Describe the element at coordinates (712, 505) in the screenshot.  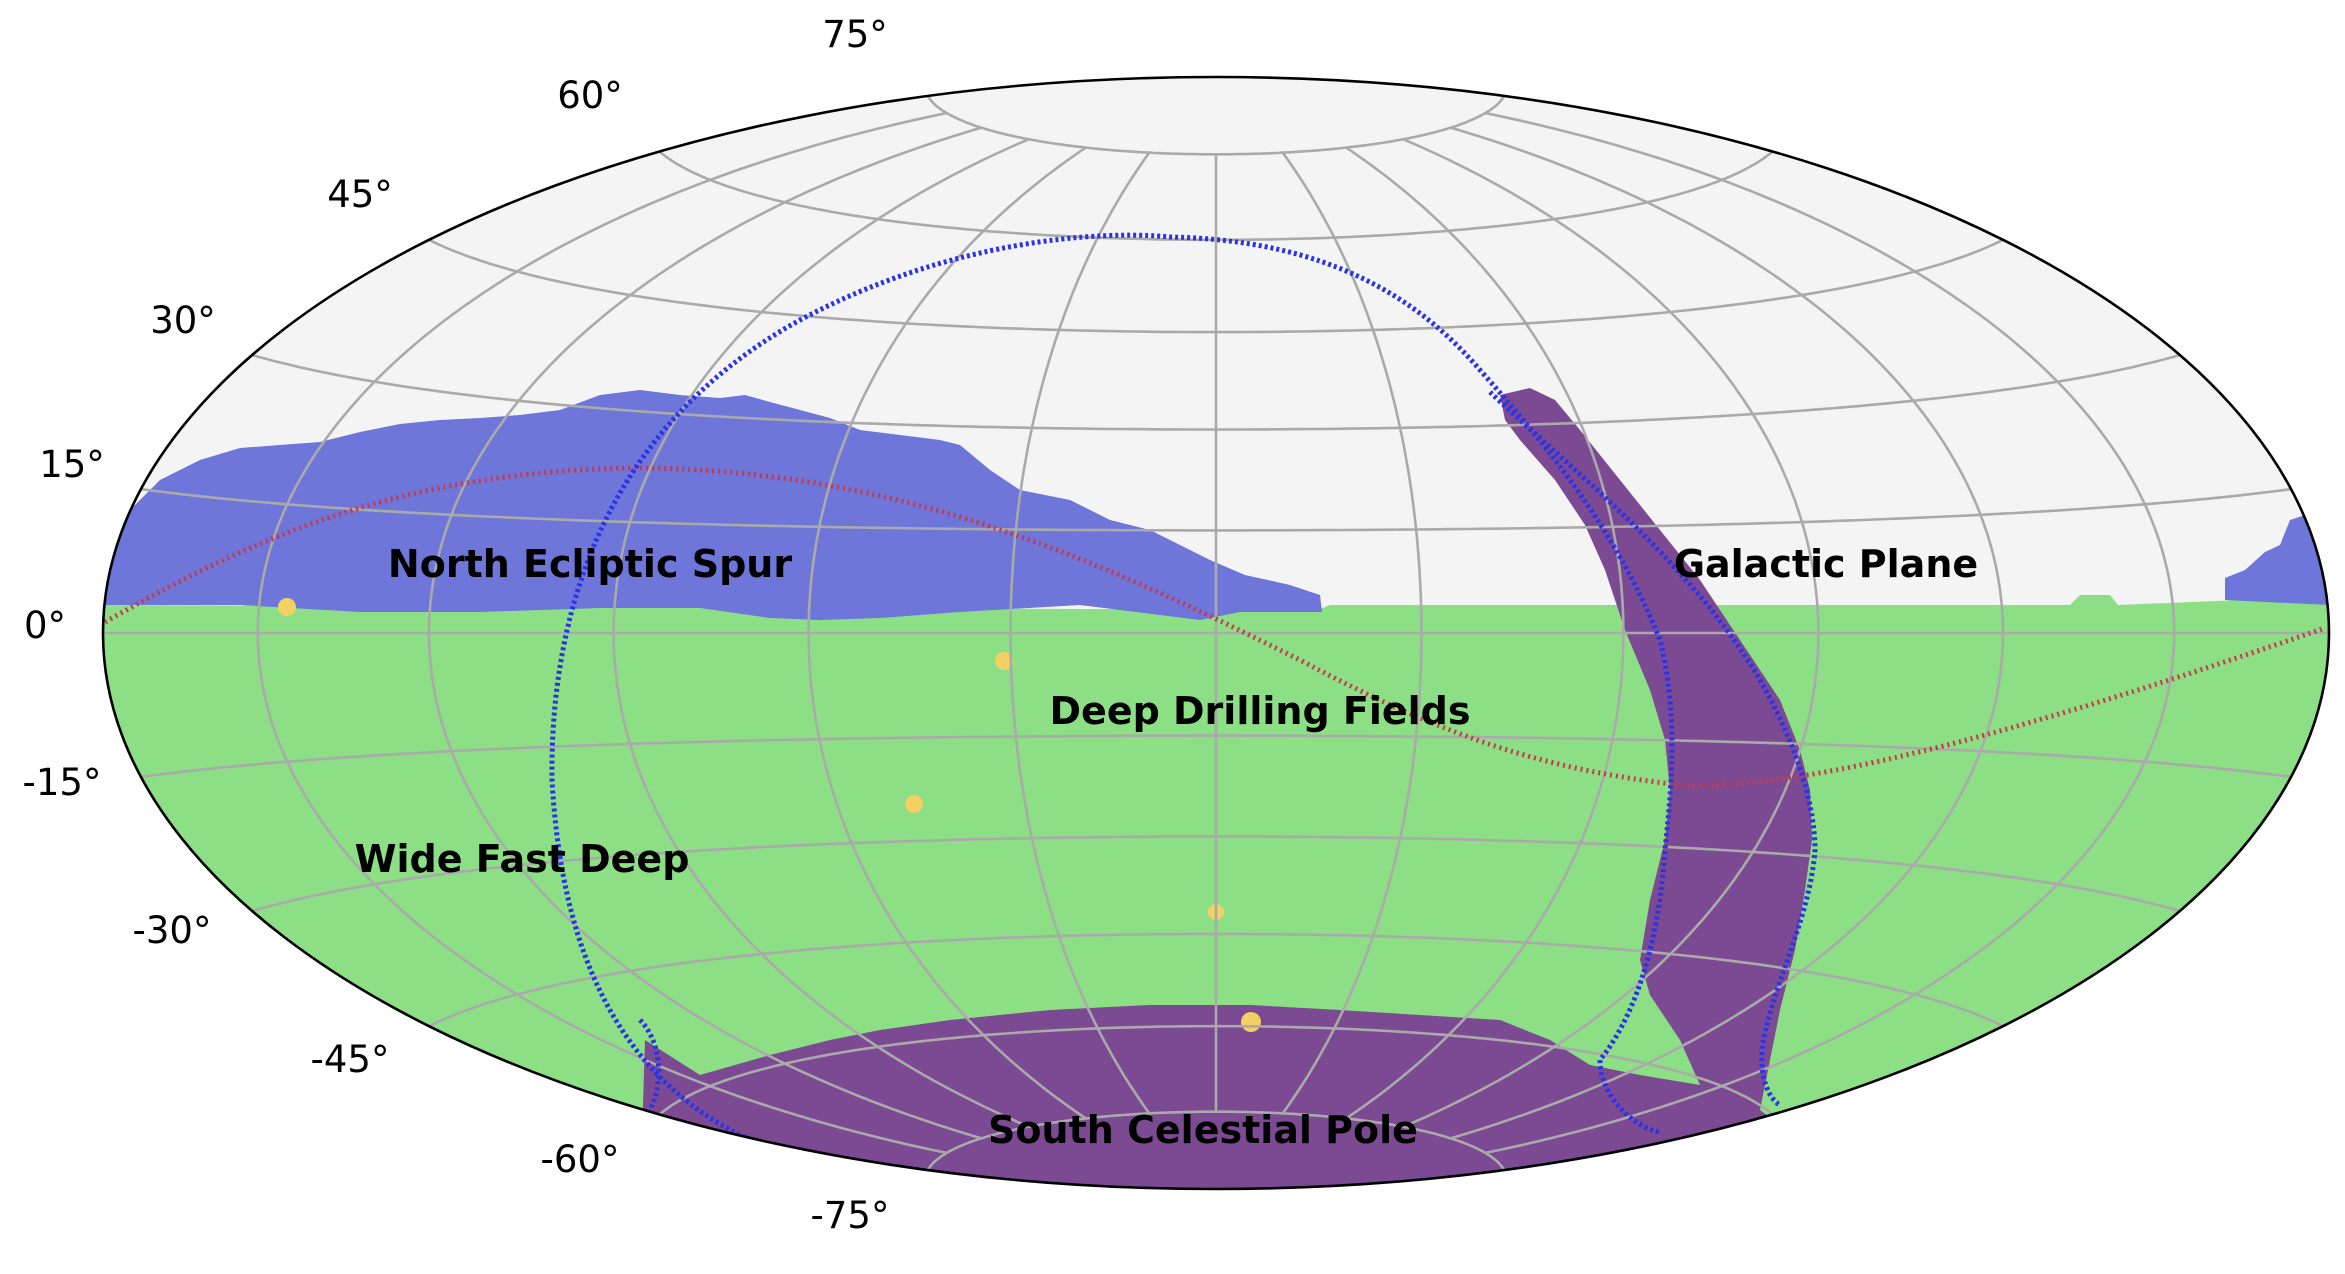
I see `north-ecliptic-spur-region` at that location.